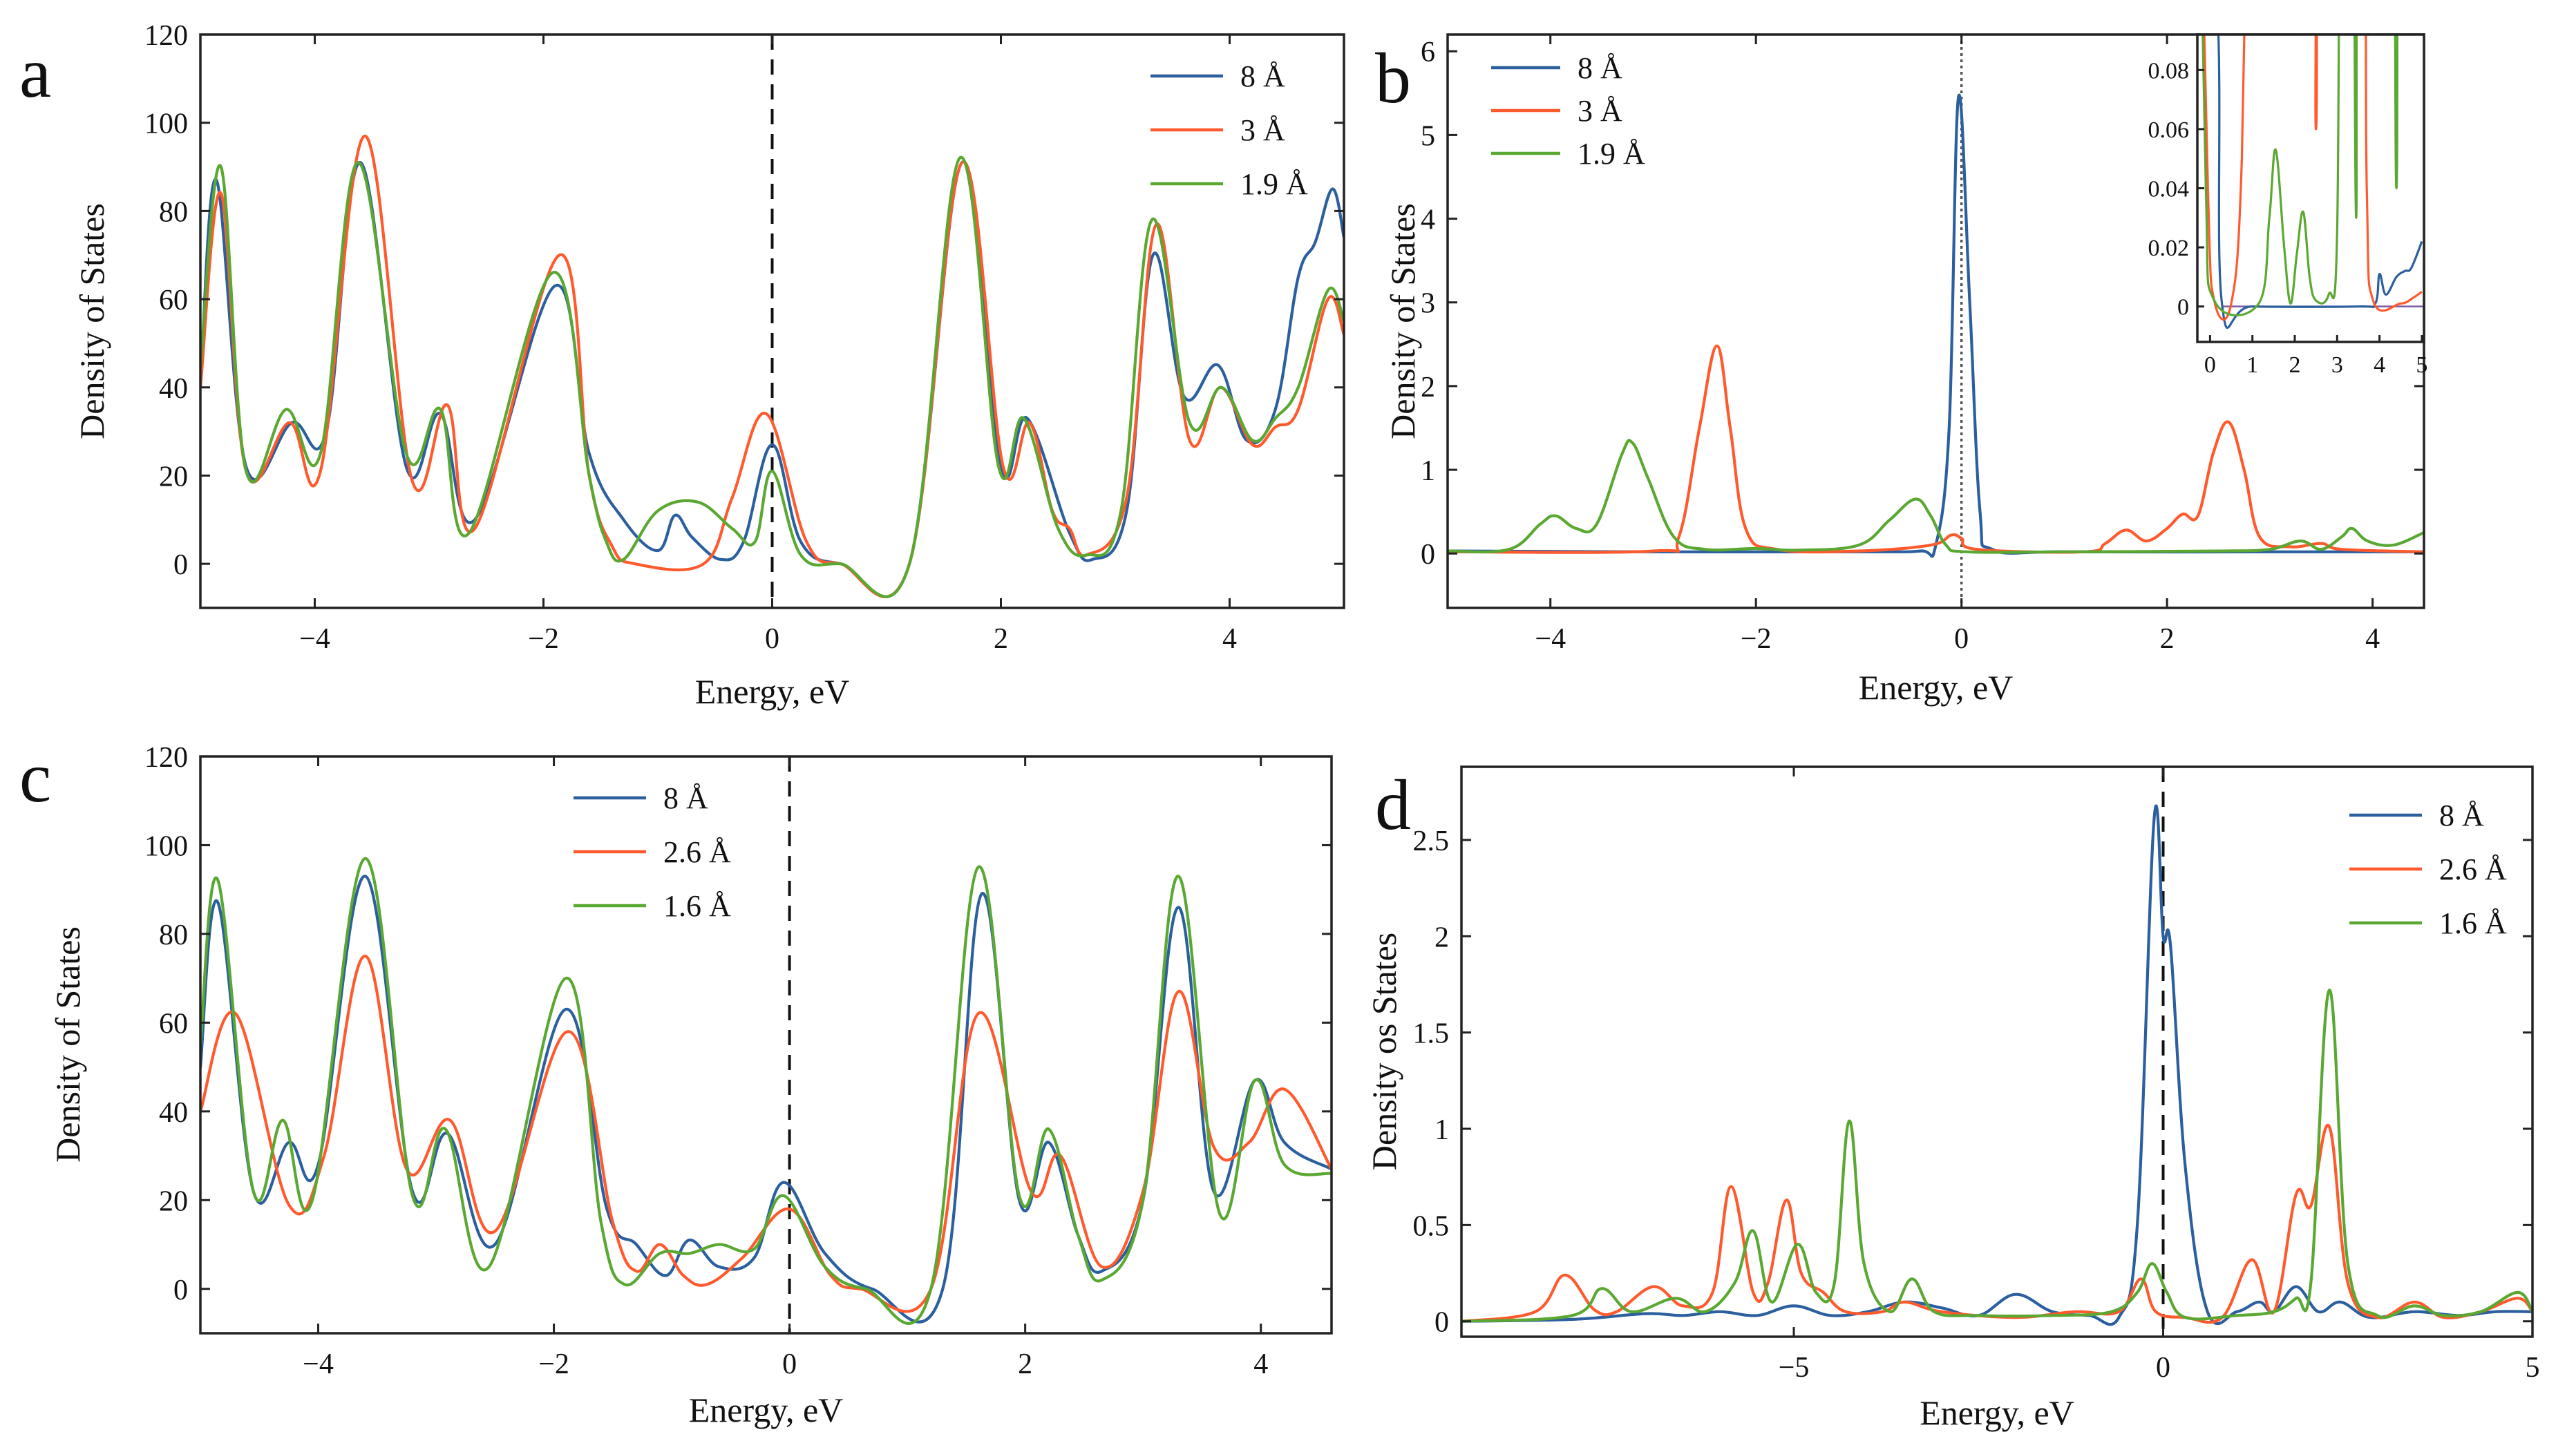 This screenshot has width=2576, height=1450. Describe the element at coordinates (2379, 365) in the screenshot. I see `inset-x-tick-label: 4` at that location.